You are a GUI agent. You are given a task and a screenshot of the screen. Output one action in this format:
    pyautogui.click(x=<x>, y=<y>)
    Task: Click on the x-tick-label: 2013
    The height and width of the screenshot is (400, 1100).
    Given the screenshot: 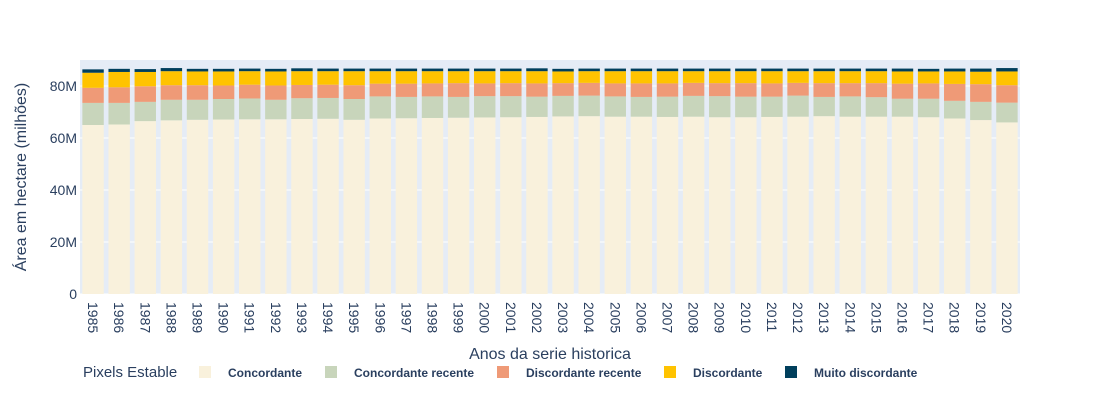 What is the action you would take?
    pyautogui.click(x=824, y=317)
    